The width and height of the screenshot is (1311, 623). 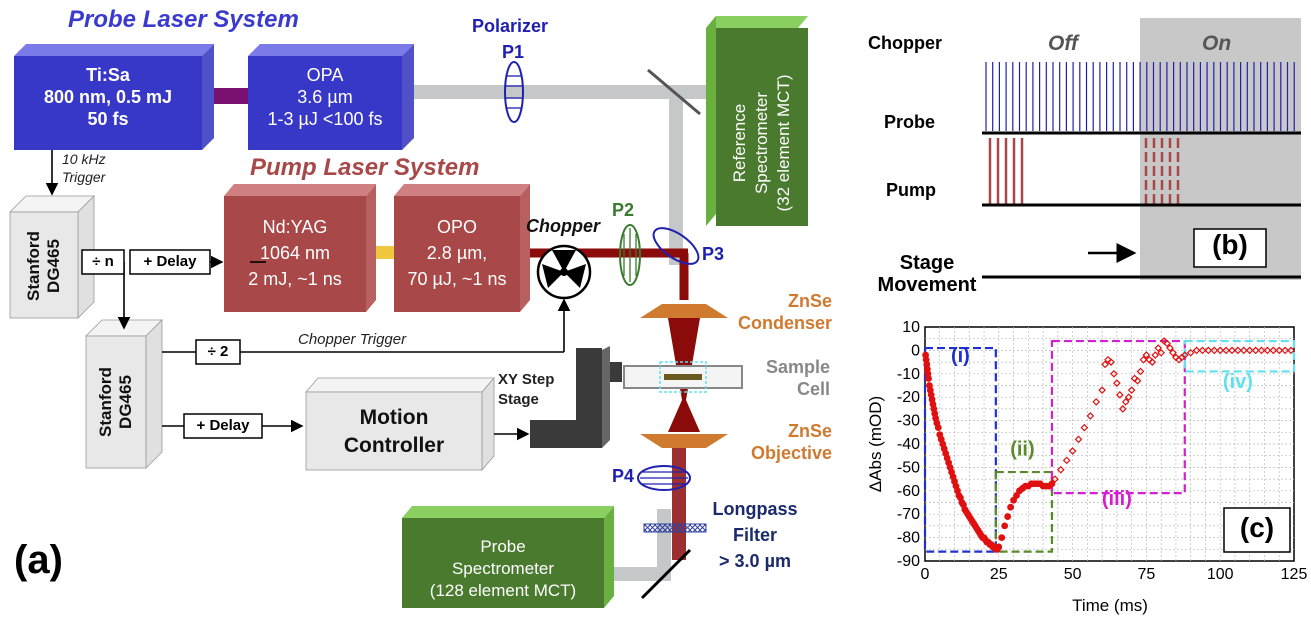 I want to click on ndyag-label: Nd:YAG 1064 nm 2 mJ, ~1 ns, so click(x=295, y=253).